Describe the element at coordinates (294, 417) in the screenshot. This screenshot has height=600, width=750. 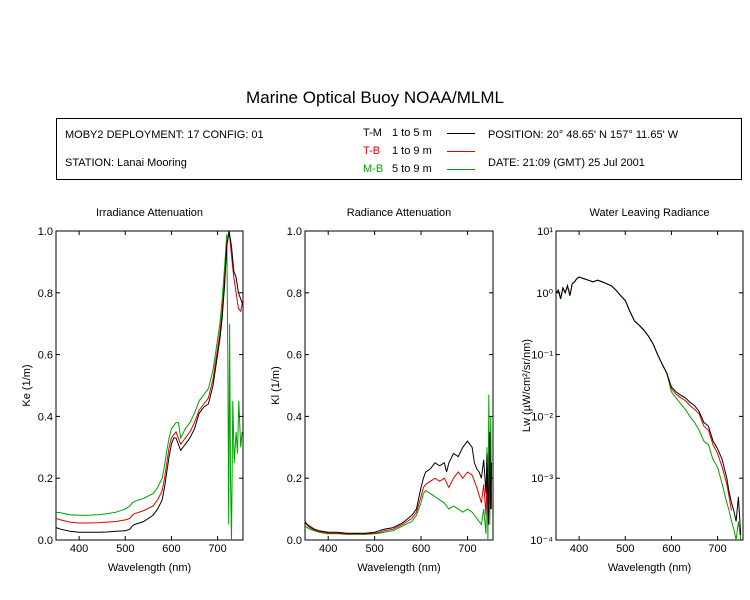
I see `chart2-ytick-label-2: 0.4` at that location.